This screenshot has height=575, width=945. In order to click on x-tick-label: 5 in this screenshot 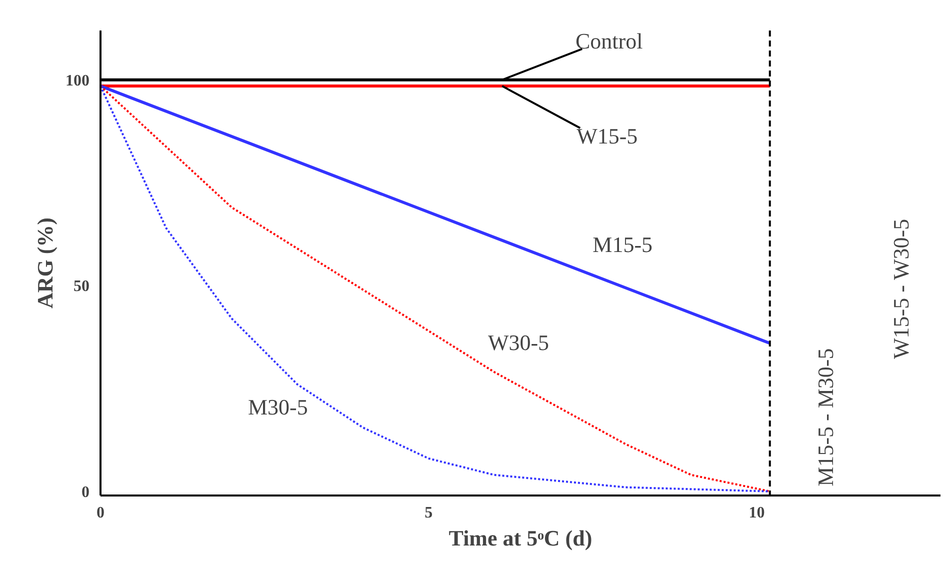, I will do `click(428, 513)`.